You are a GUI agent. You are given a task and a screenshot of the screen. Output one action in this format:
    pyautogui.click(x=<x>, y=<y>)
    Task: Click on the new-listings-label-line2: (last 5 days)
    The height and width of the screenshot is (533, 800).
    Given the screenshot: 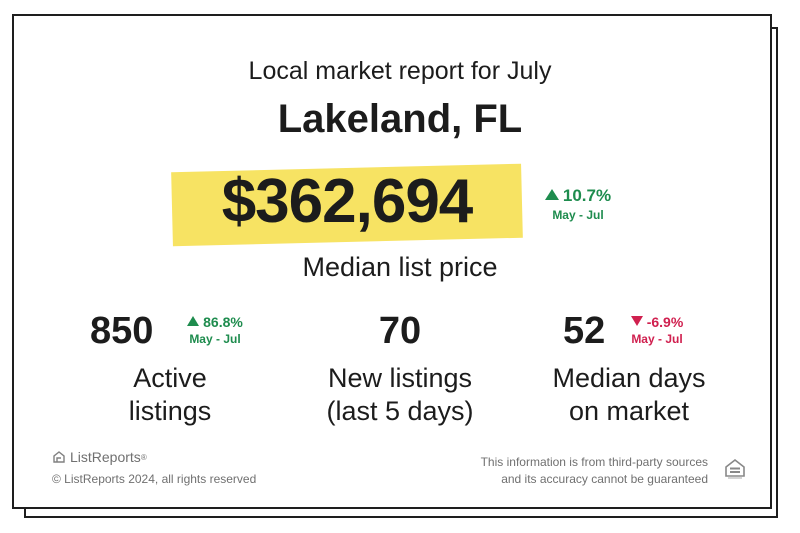 What is the action you would take?
    pyautogui.click(x=400, y=411)
    